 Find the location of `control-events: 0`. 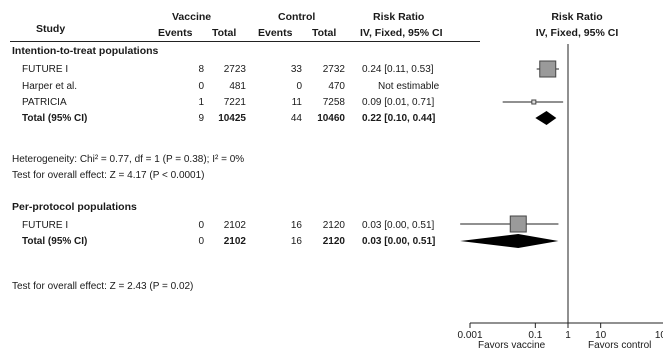

control-events: 0 is located at coordinates (299, 86).